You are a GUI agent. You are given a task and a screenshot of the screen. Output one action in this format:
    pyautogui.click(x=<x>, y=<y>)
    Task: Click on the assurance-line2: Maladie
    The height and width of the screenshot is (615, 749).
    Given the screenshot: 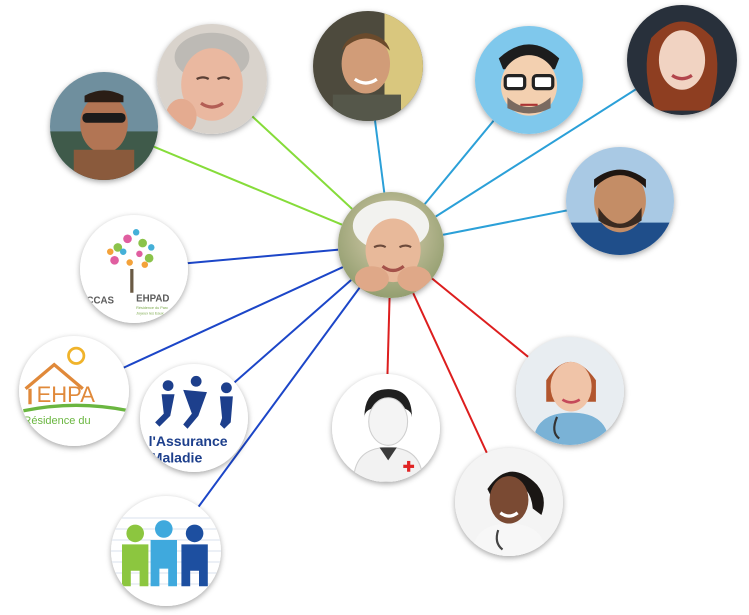 What is the action you would take?
    pyautogui.click(x=177, y=457)
    